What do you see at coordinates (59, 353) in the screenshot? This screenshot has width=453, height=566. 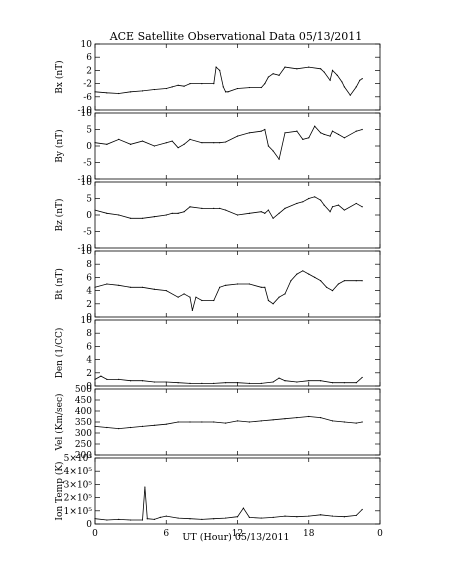 I see `y-axis-label: Den (1/CC)` at bounding box center [59, 353].